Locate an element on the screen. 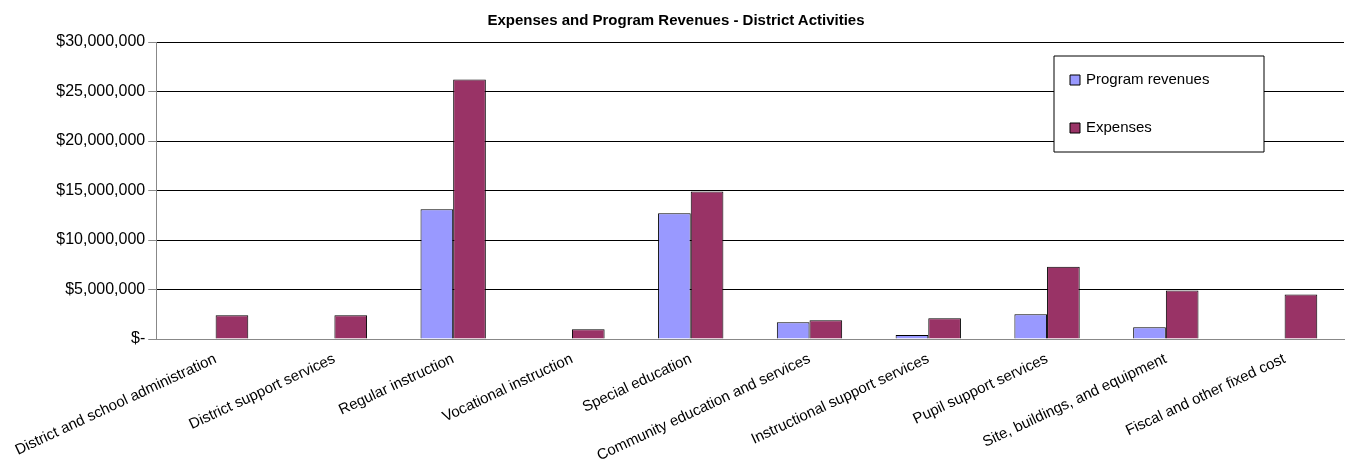 Image resolution: width=1362 pixels, height=470 pixels. y-tick-label: $5,000,000 is located at coordinates (105, 288).